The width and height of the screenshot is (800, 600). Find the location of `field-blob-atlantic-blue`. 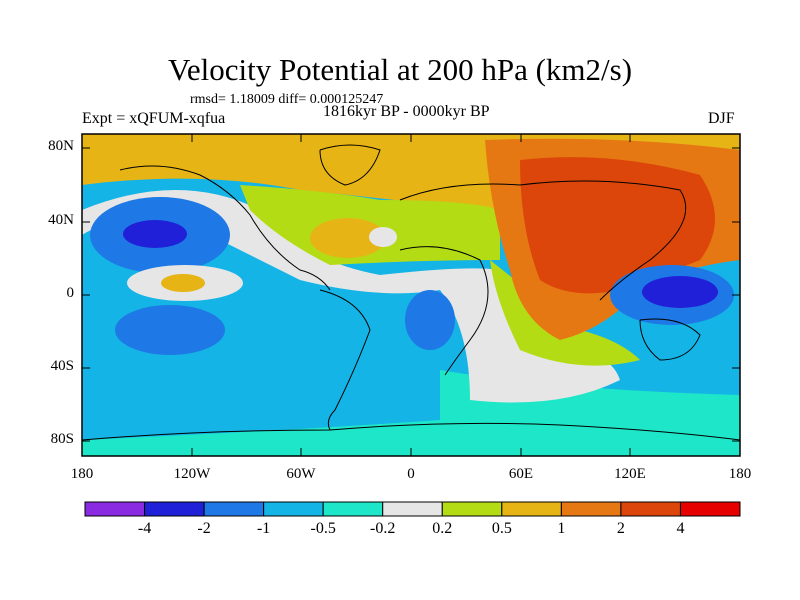

field-blob-atlantic-blue is located at coordinates (430, 320).